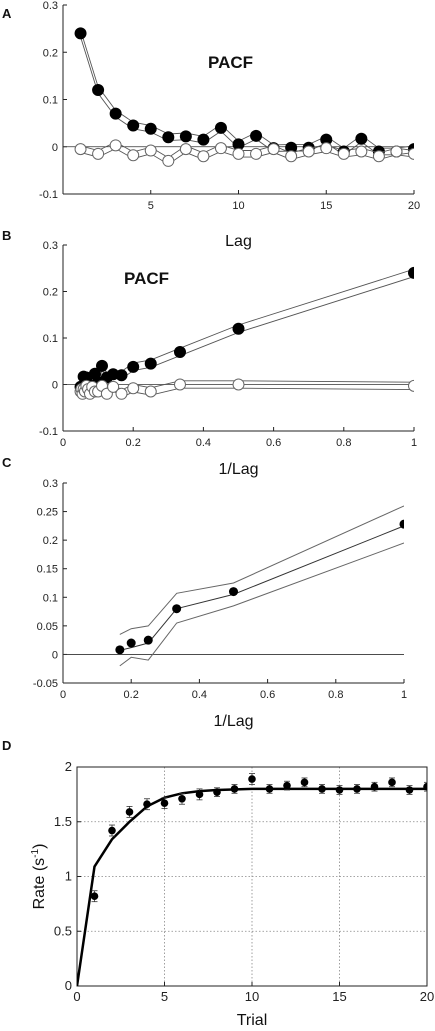 This screenshot has width=435, height=1031. I want to click on panel-c-fit-line, so click(261, 588).